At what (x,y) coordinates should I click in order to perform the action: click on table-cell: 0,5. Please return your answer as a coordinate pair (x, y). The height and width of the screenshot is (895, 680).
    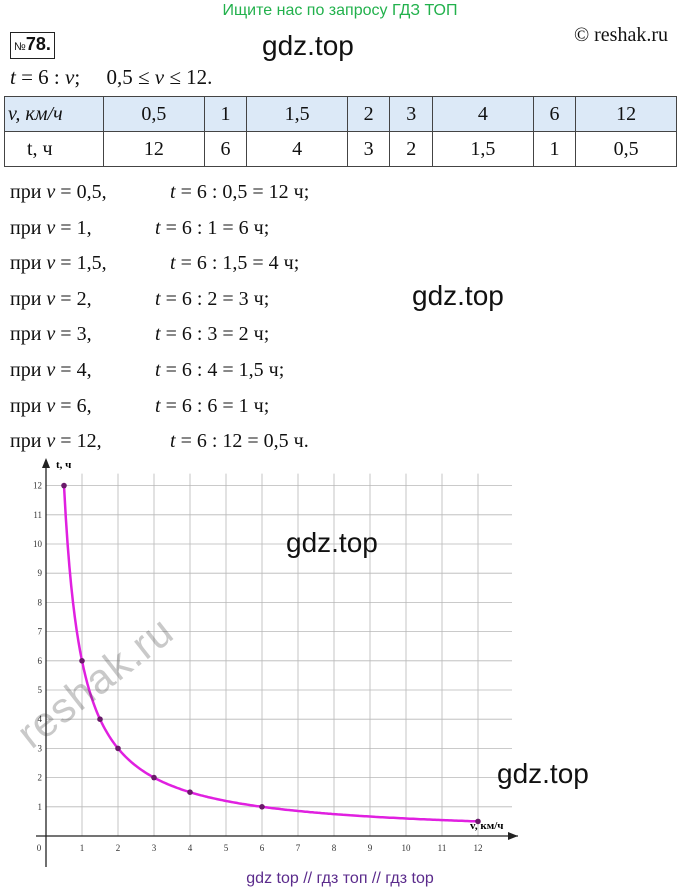
    Looking at the image, I should click on (154, 114).